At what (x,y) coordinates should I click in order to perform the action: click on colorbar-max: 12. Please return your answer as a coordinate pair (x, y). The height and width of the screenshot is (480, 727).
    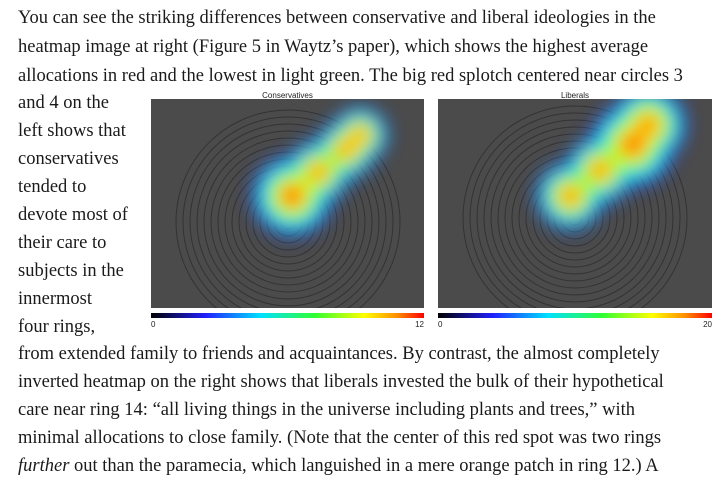
    Looking at the image, I should click on (419, 324).